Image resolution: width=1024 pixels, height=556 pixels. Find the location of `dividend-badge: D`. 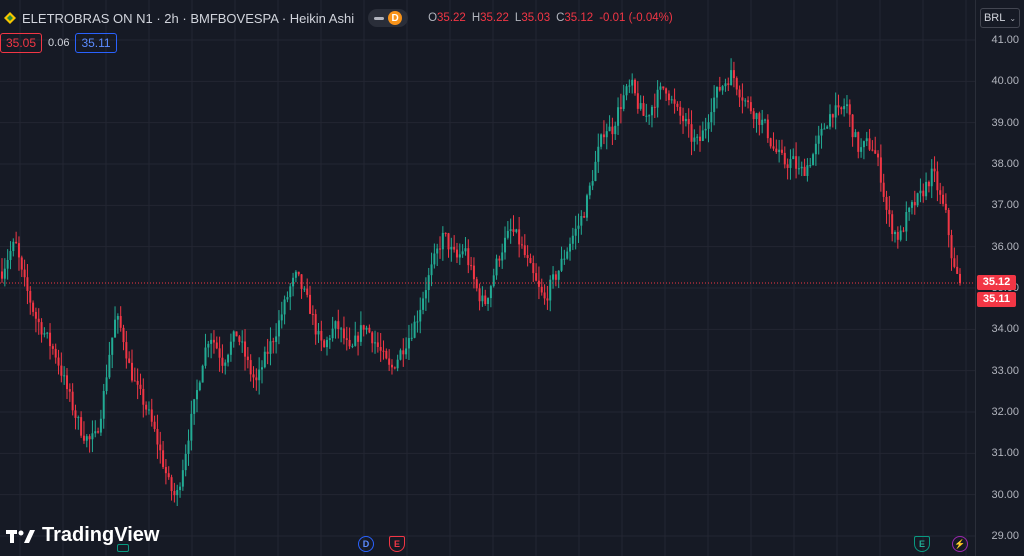

dividend-badge: D is located at coordinates (395, 18).